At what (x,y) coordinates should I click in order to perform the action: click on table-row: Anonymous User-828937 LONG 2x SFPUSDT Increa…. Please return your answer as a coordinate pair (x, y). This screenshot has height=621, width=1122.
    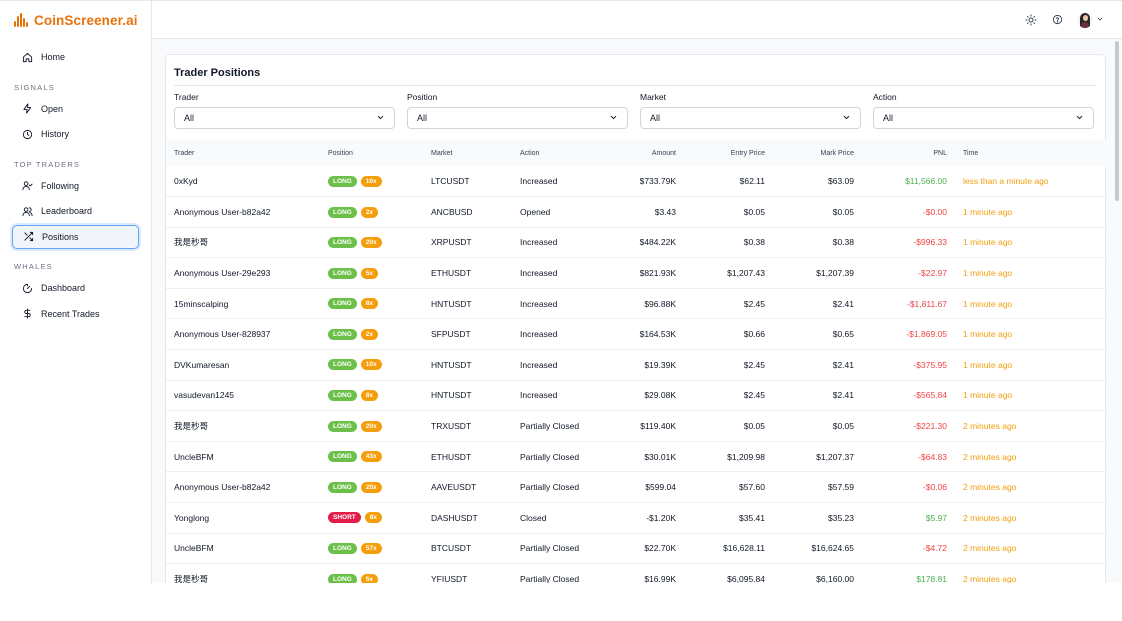
    Looking at the image, I should click on (636, 334).